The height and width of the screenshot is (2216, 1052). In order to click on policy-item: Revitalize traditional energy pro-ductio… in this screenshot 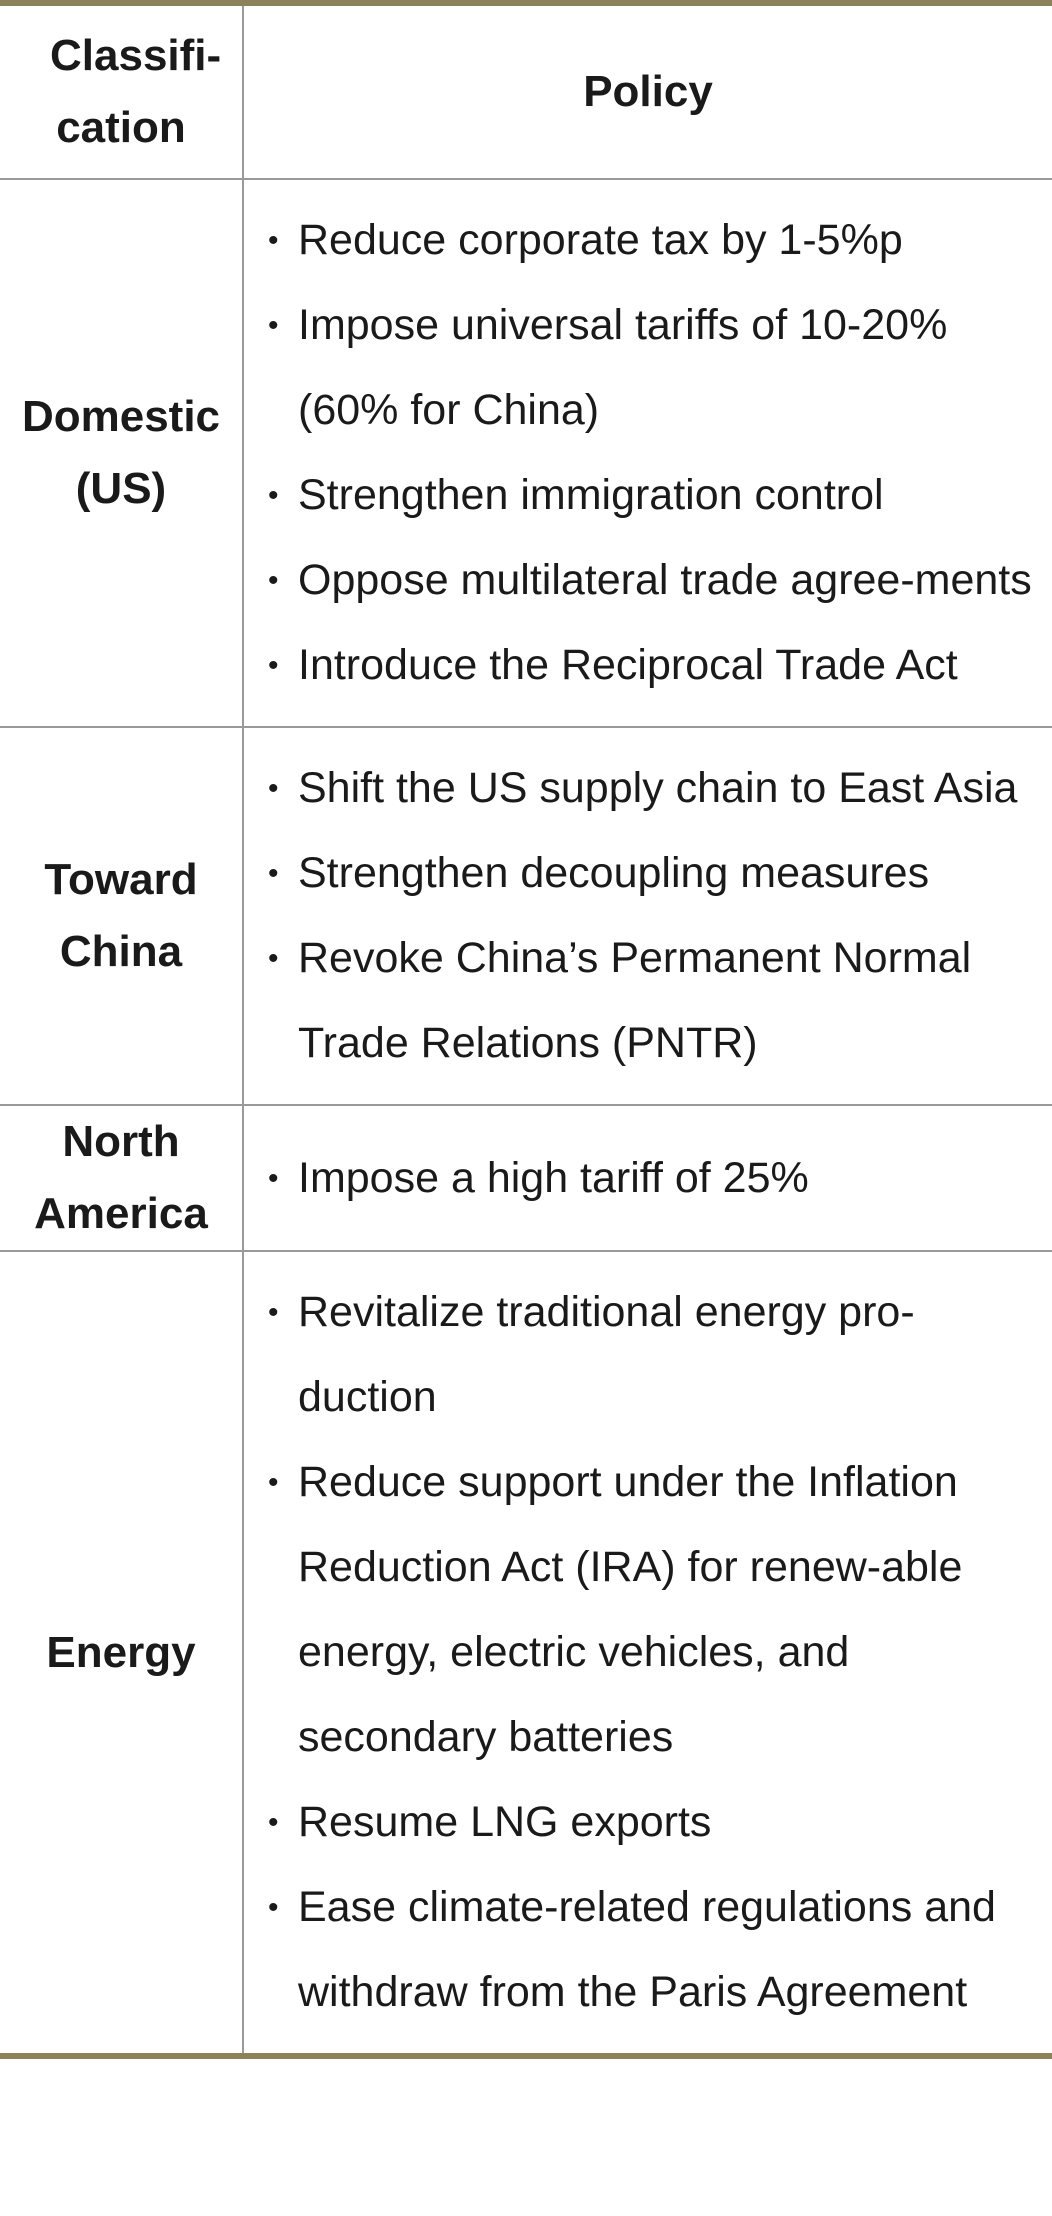, I will do `click(645, 1355)`.